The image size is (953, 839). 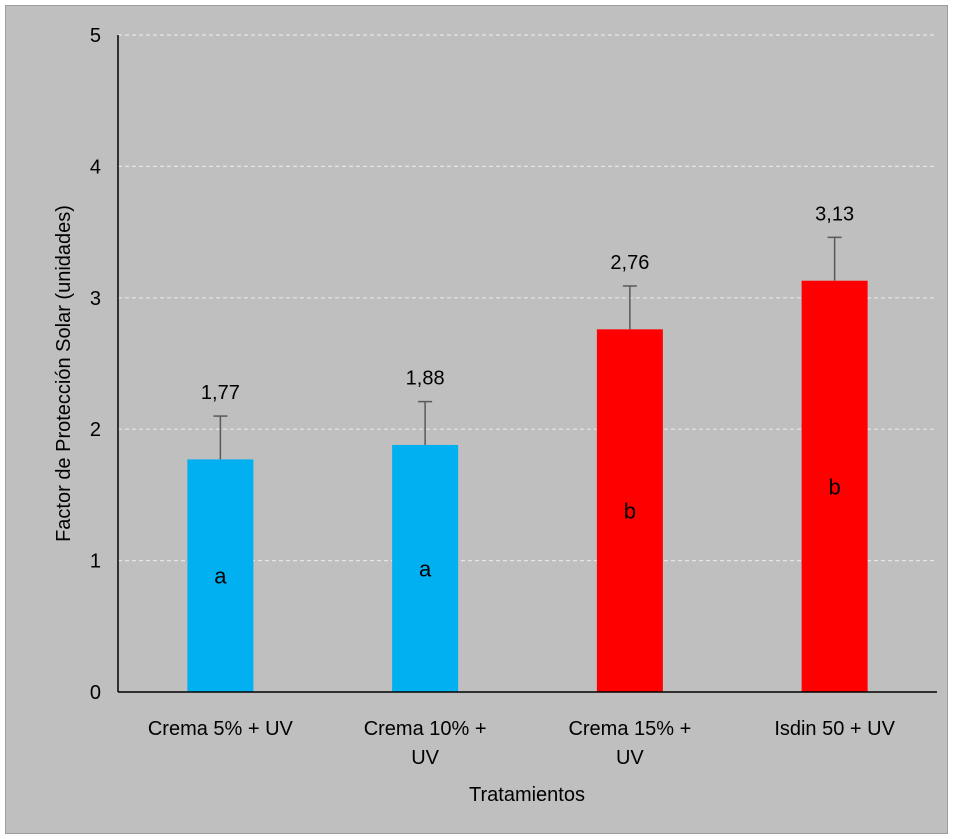 I want to click on x-category-label: Isdin 50 + UV, so click(x=834, y=729).